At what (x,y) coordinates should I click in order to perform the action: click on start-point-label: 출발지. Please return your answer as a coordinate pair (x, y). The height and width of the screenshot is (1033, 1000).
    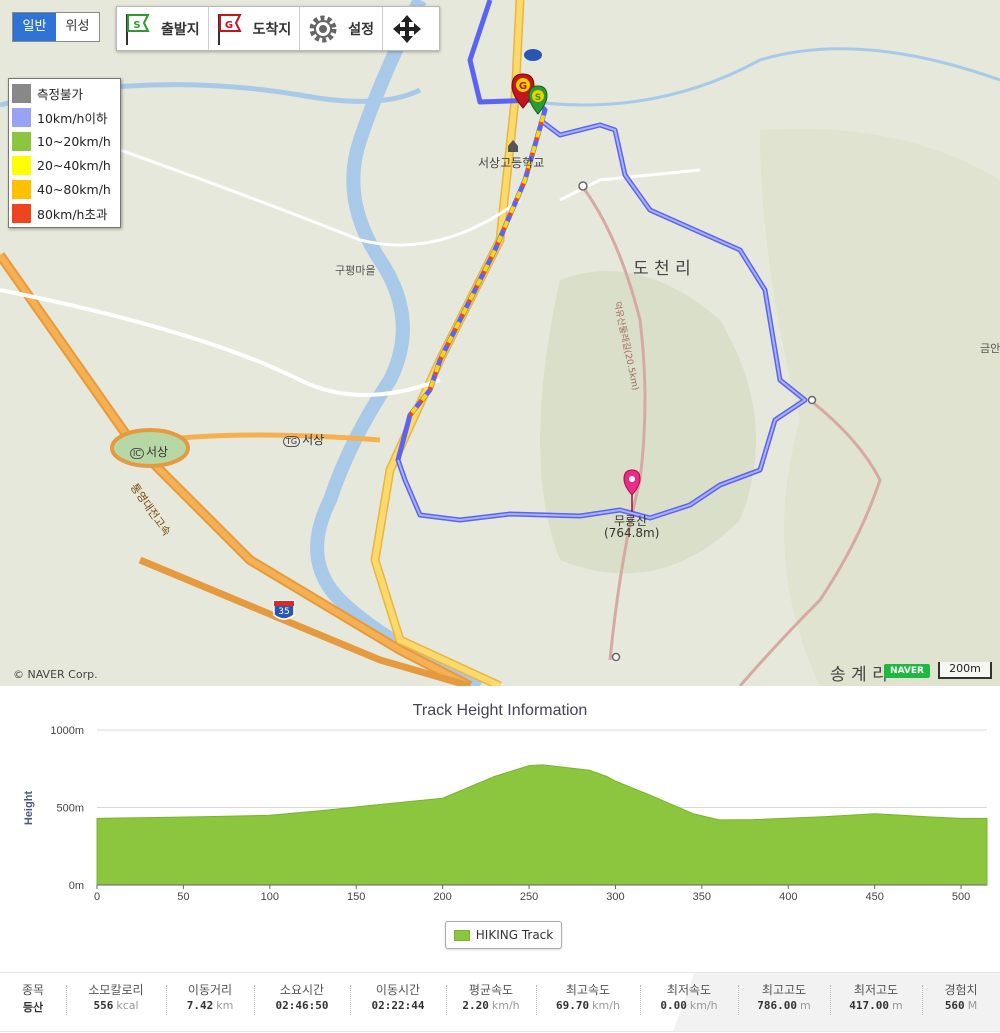
    Looking at the image, I should click on (180, 29).